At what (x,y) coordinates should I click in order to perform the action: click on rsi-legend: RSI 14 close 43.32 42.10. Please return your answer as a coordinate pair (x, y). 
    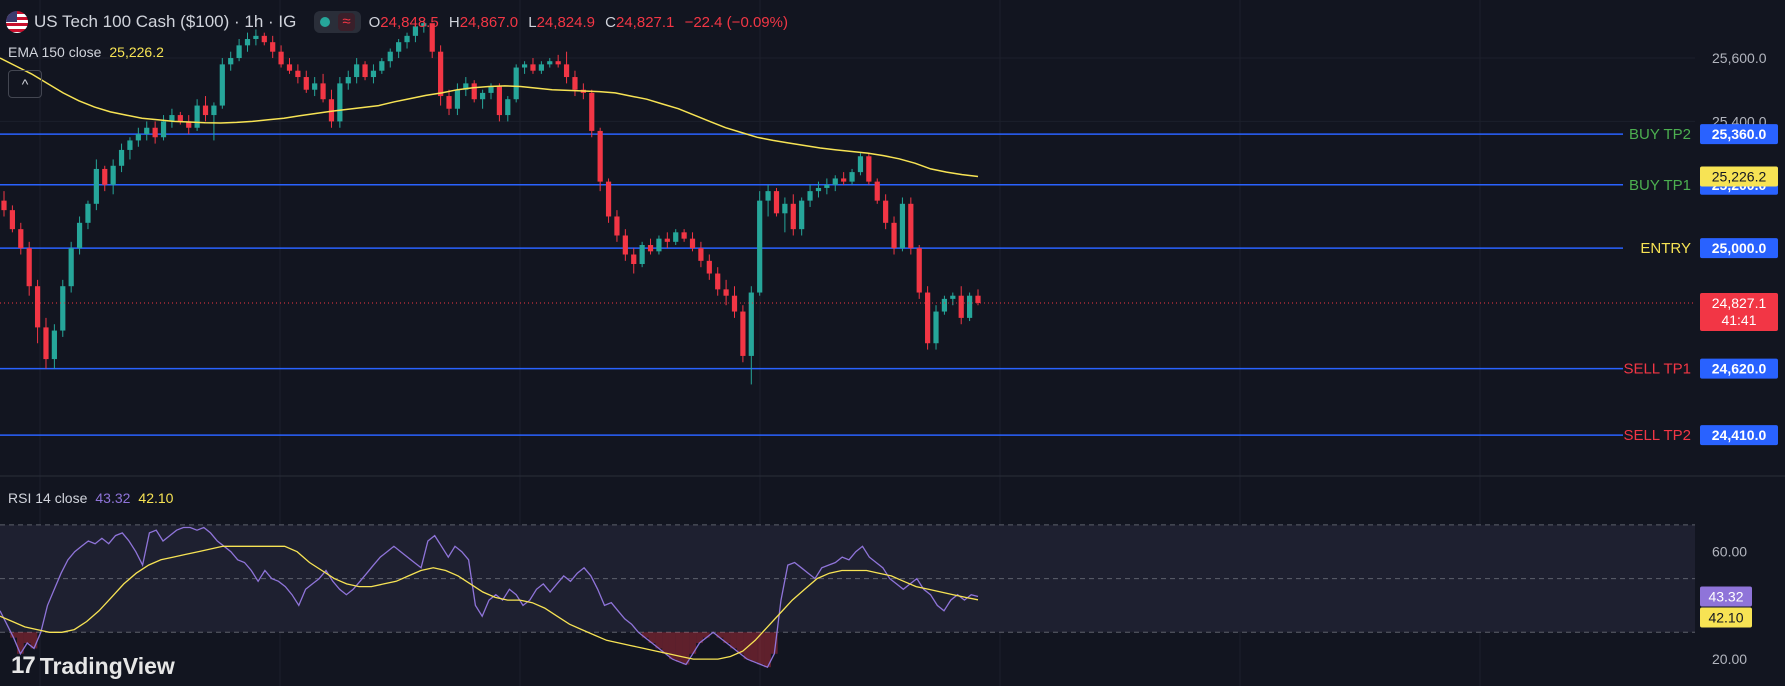
    Looking at the image, I should click on (90, 498).